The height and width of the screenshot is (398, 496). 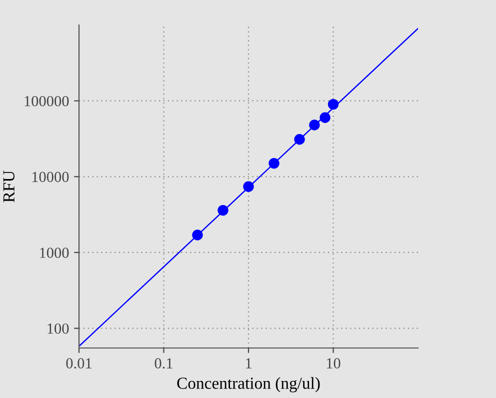 What do you see at coordinates (50, 177) in the screenshot?
I see `y-tick-label: 10000` at bounding box center [50, 177].